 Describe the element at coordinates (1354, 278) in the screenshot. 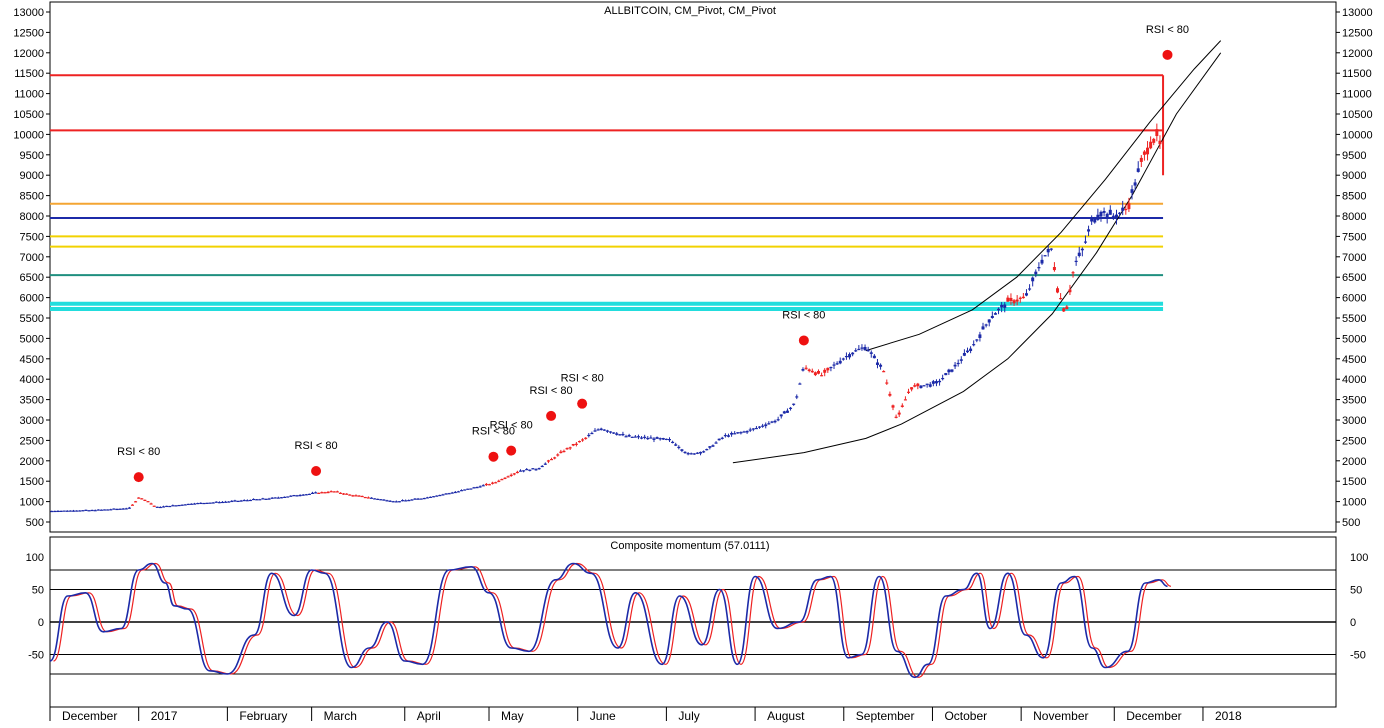

I see `price-tick-label-right: 6500` at that location.